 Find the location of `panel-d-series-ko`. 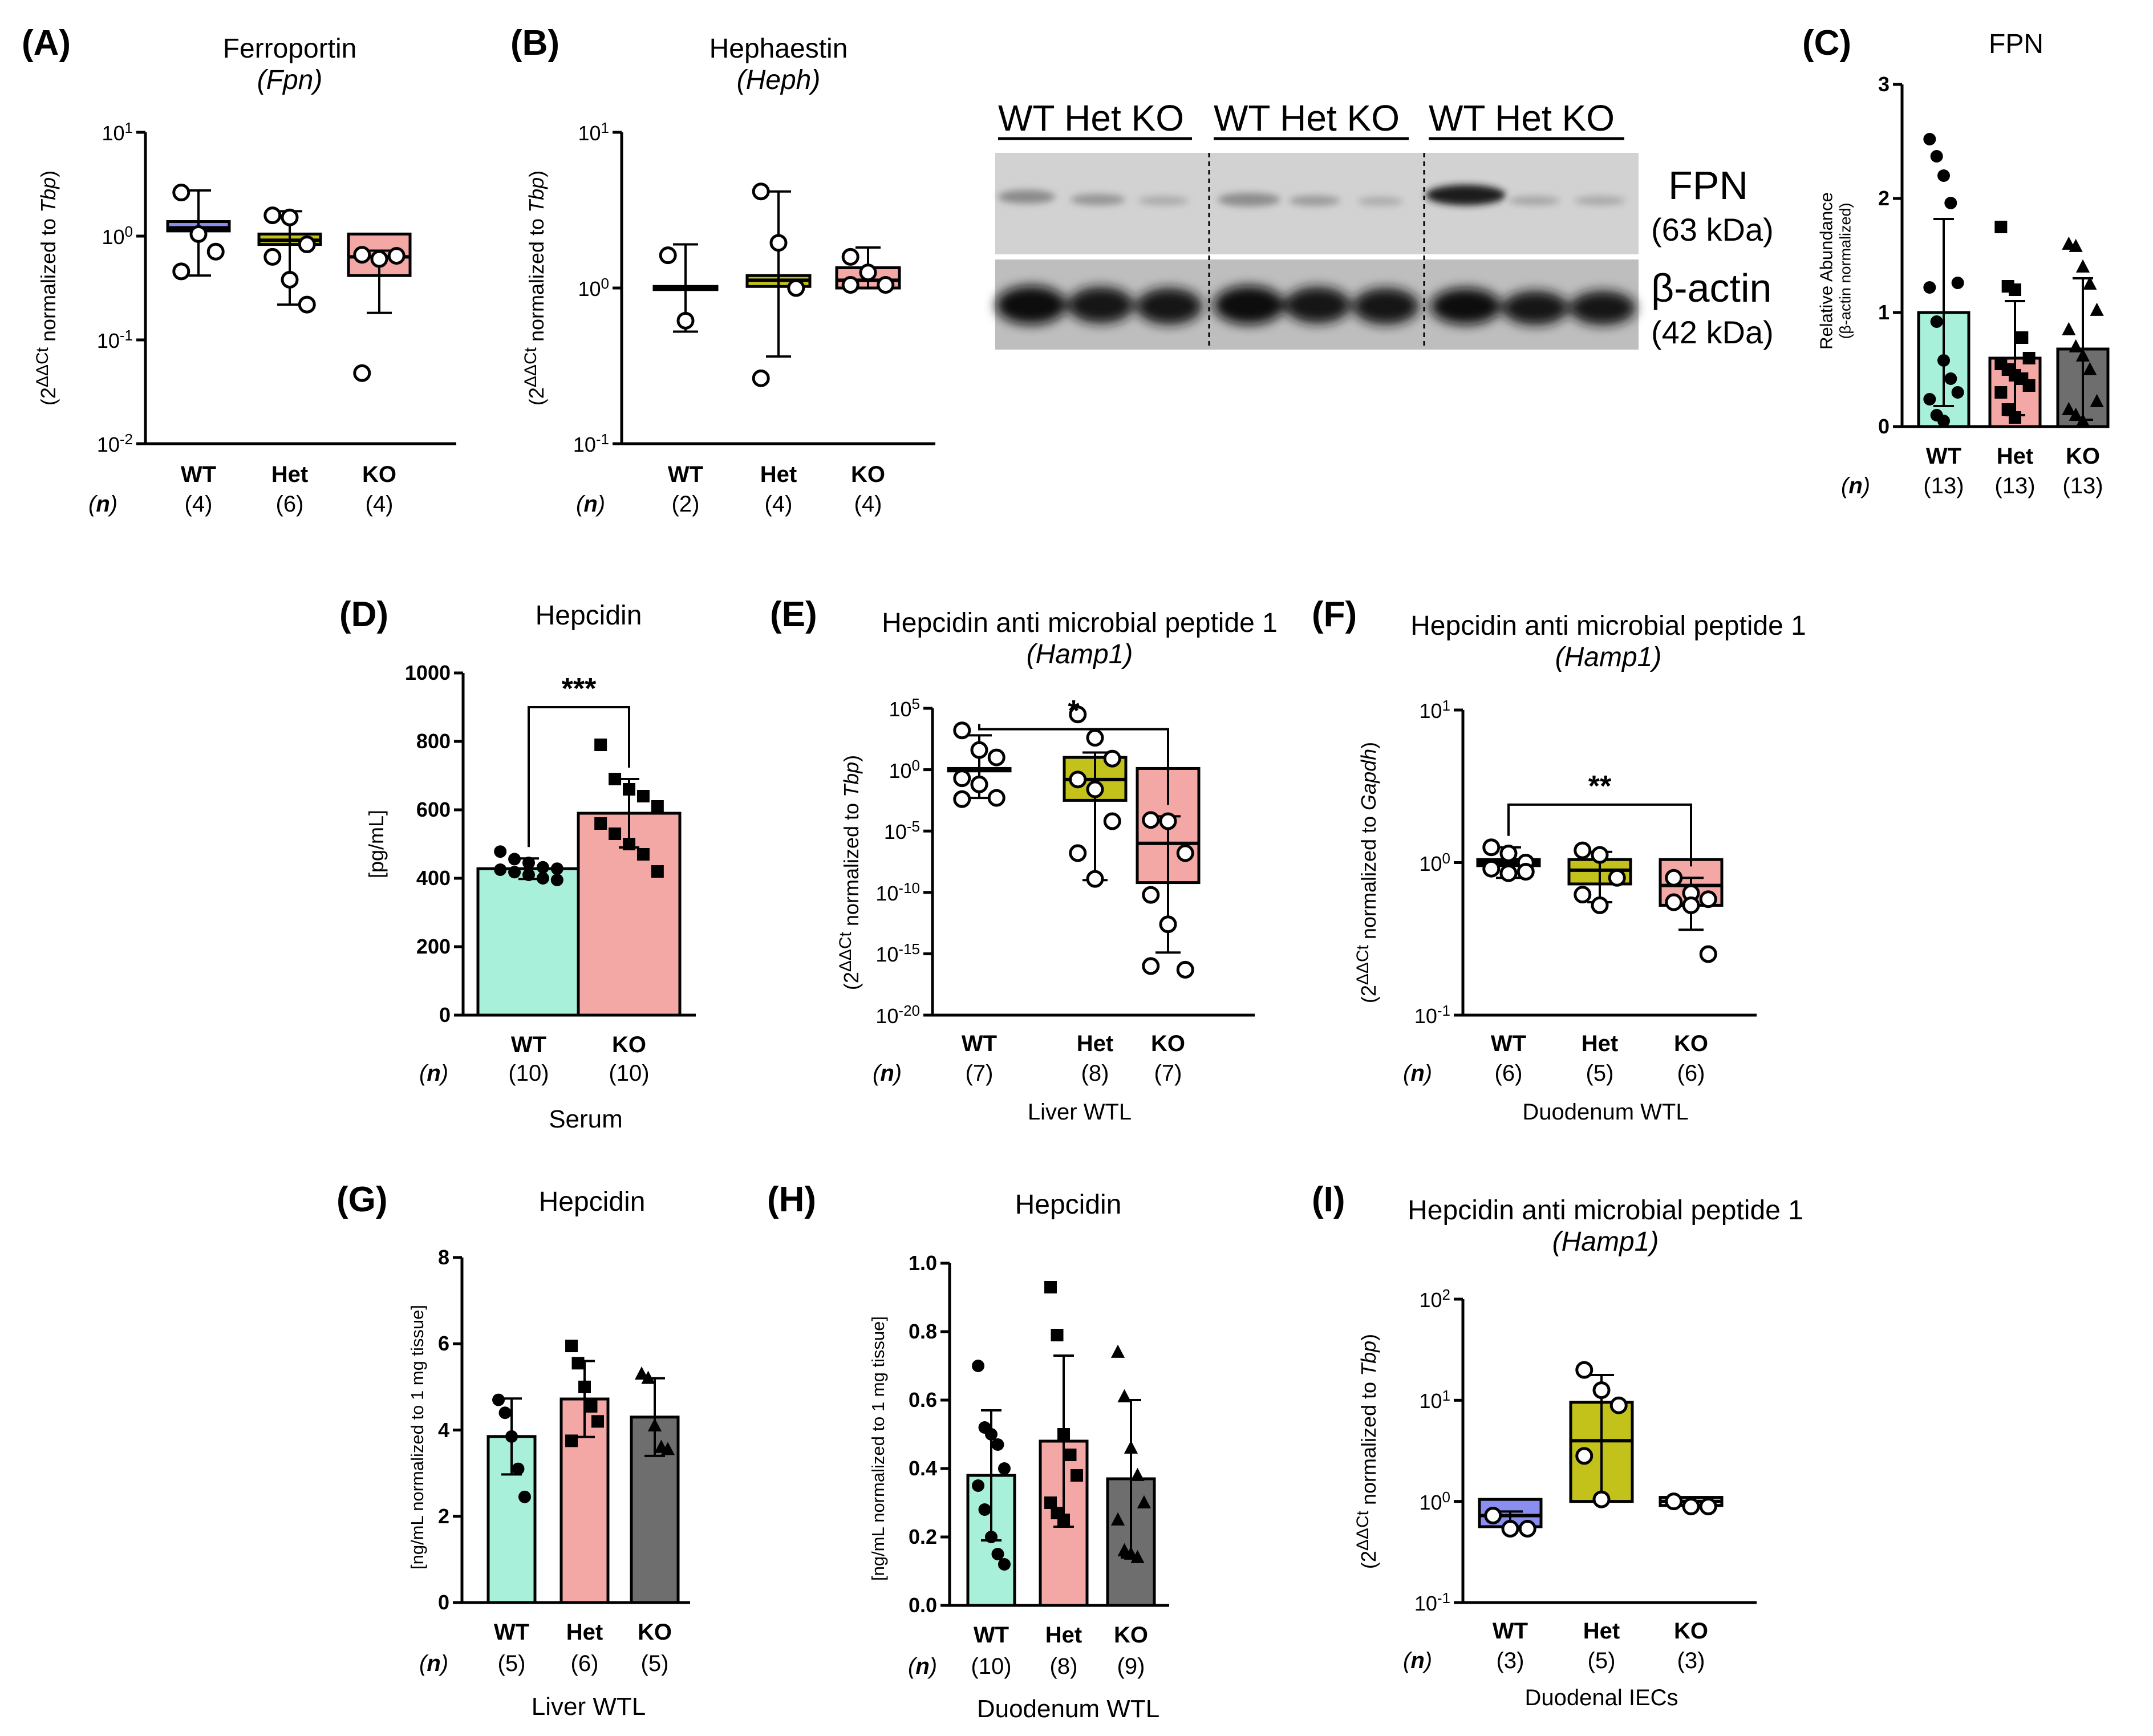

panel-d-series-ko is located at coordinates (629, 878).